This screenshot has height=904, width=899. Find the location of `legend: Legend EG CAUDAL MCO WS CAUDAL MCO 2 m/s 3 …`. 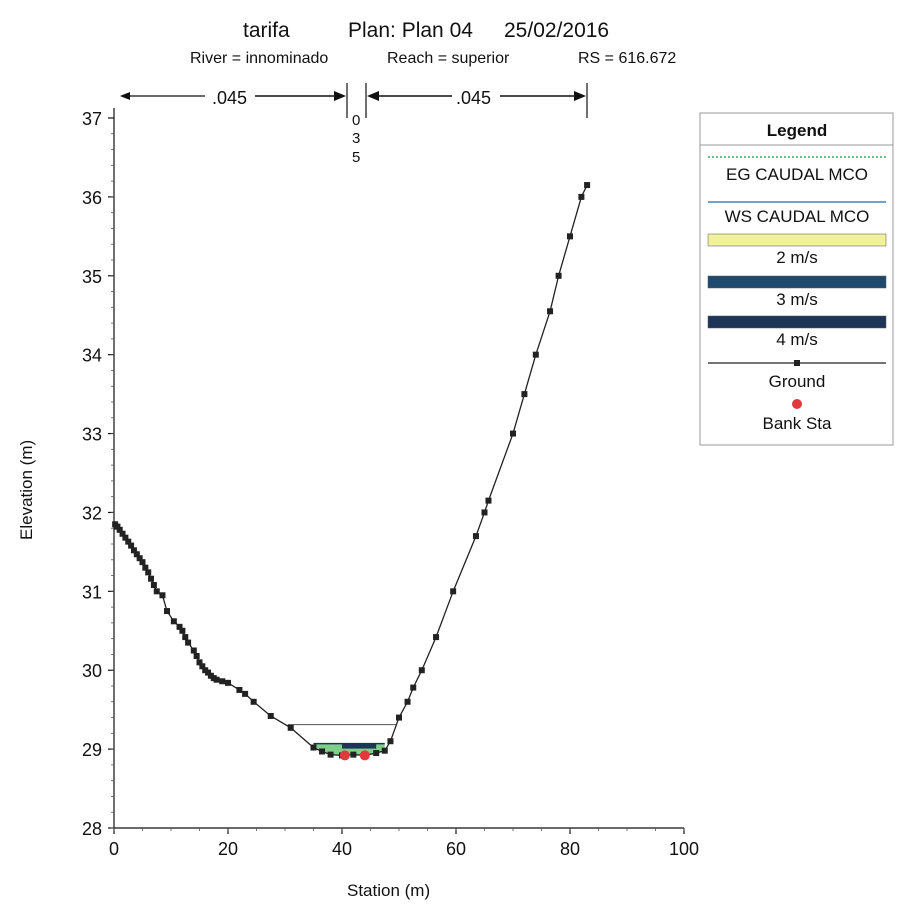

legend: Legend EG CAUDAL MCO WS CAUDAL MCO 2 m/s 3 … is located at coordinates (796, 279).